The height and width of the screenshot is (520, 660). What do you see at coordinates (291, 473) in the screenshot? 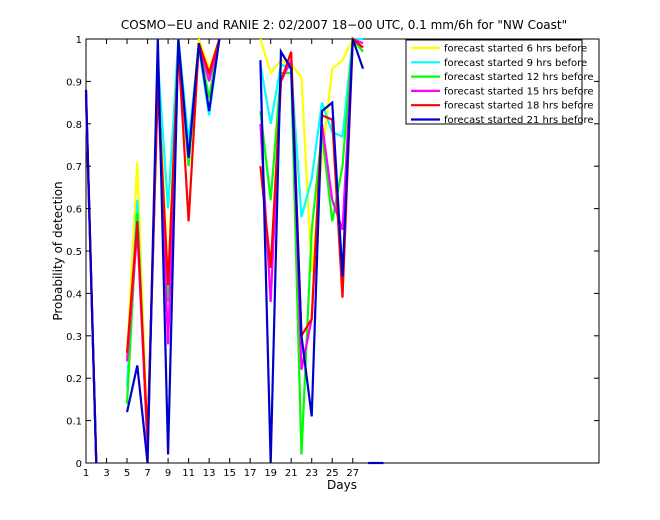
I see `x-tick-label: 21` at bounding box center [291, 473].